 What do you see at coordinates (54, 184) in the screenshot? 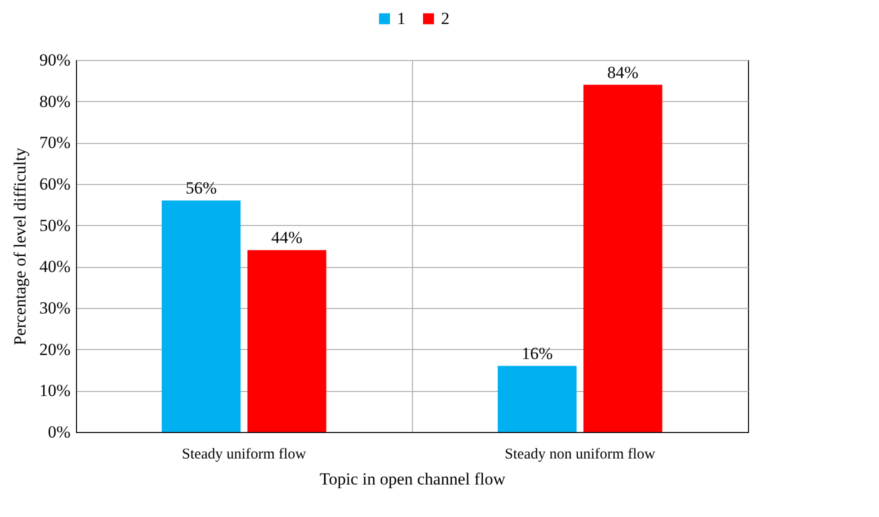
I see `y-tick-label: 60%` at bounding box center [54, 184].